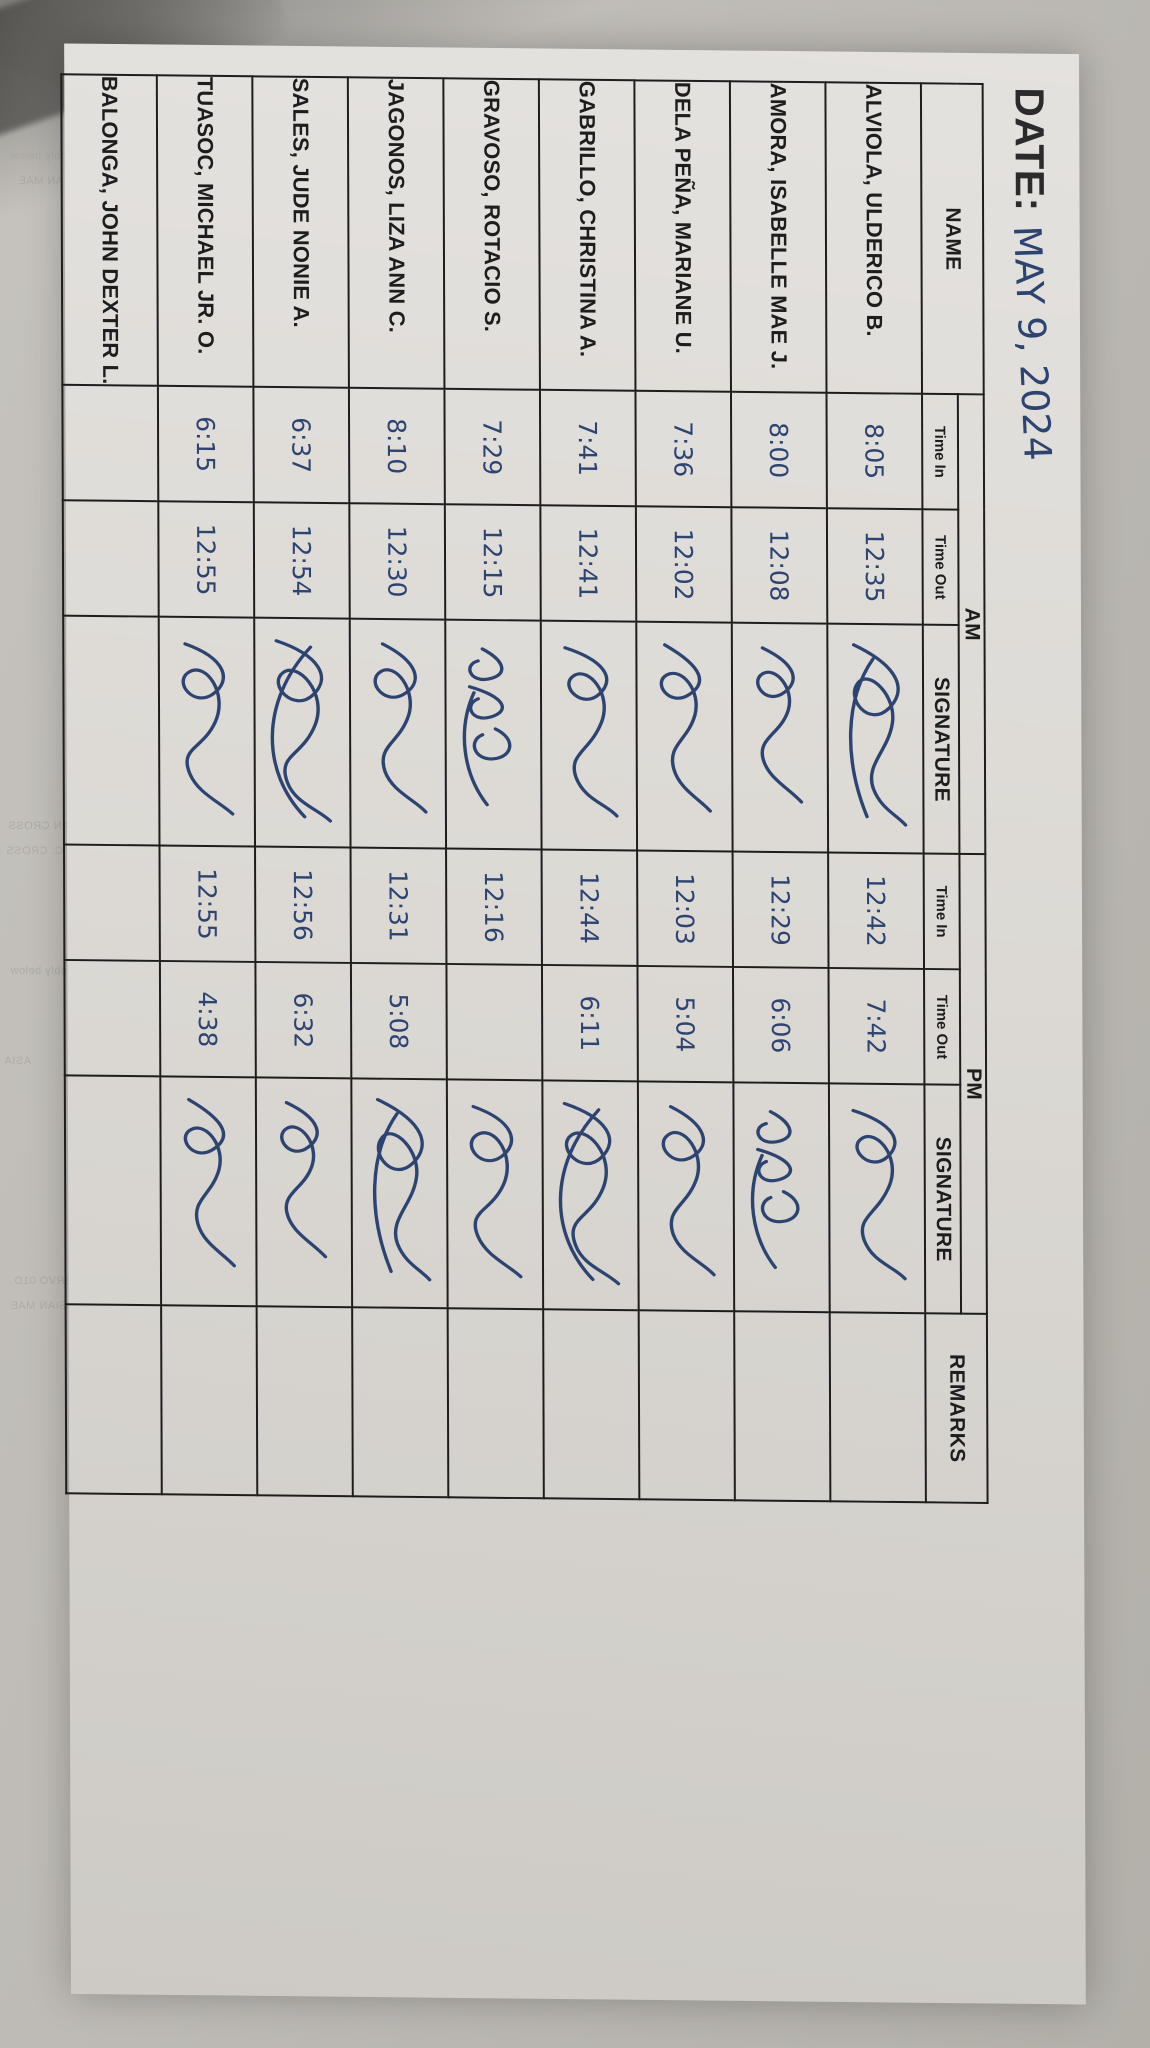 Image resolution: width=1150 pixels, height=2048 pixels. Describe the element at coordinates (398, 1021) in the screenshot. I see `row-pm-time-out-5: 5:08` at that location.